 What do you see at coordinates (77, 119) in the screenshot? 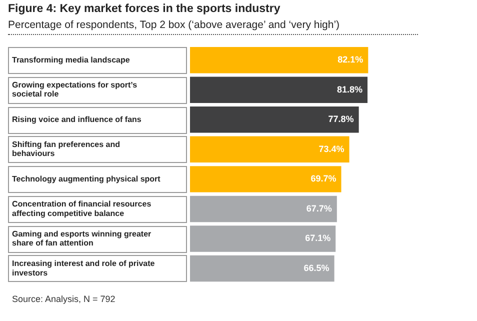
I see `y-tick-label: Rising voice and influence of fans` at bounding box center [77, 119].